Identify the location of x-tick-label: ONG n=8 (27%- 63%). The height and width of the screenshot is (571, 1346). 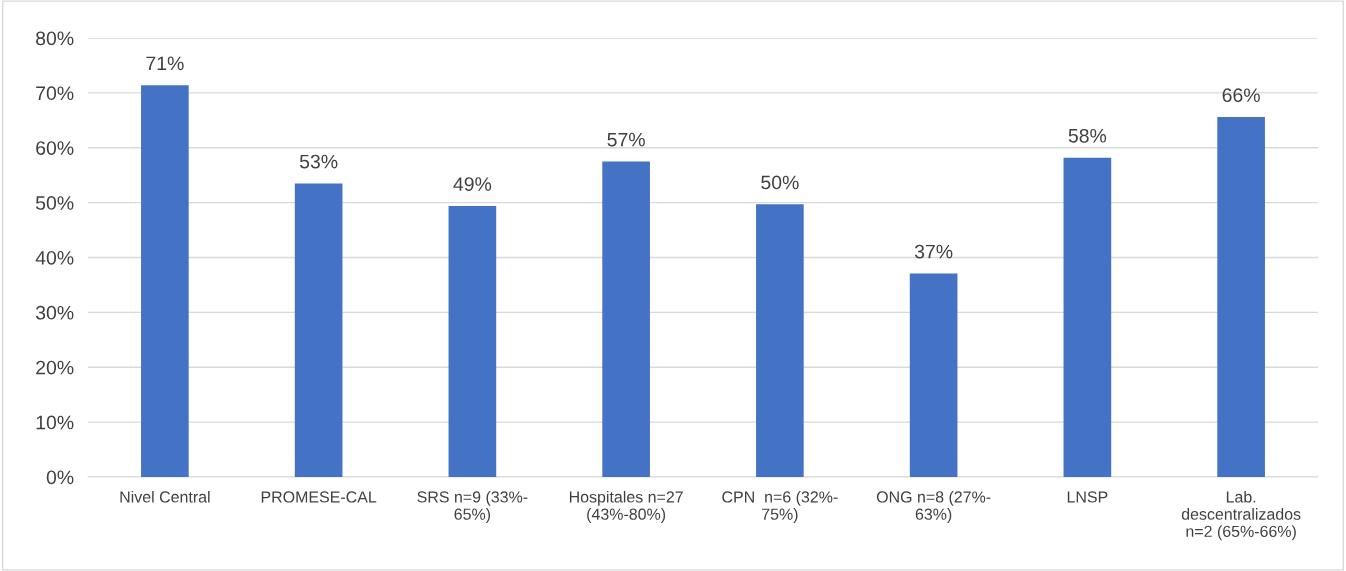
(933, 506).